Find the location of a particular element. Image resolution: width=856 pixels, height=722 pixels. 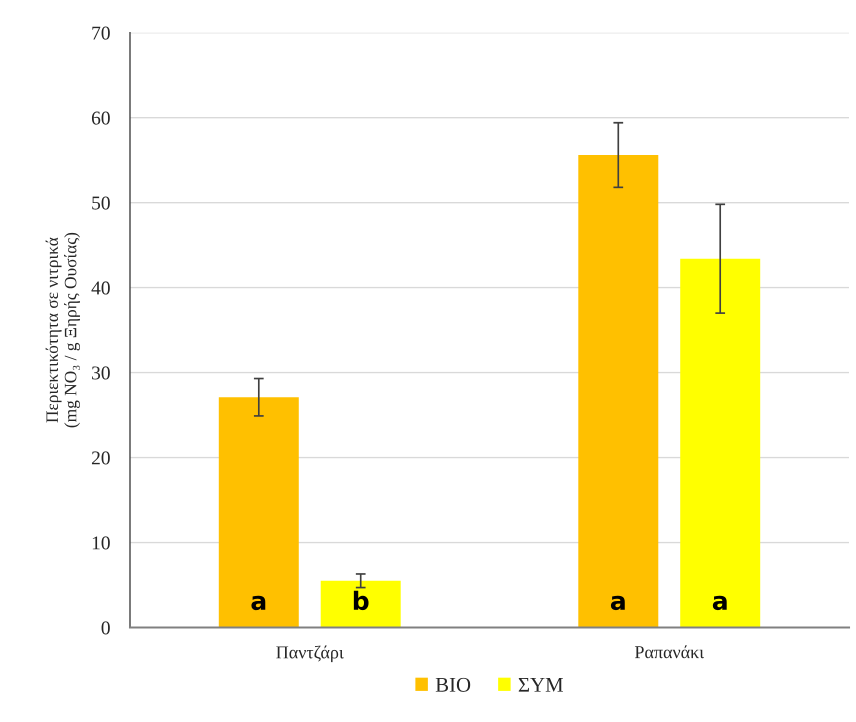

legend-label: ΒΙΟ is located at coordinates (453, 685).